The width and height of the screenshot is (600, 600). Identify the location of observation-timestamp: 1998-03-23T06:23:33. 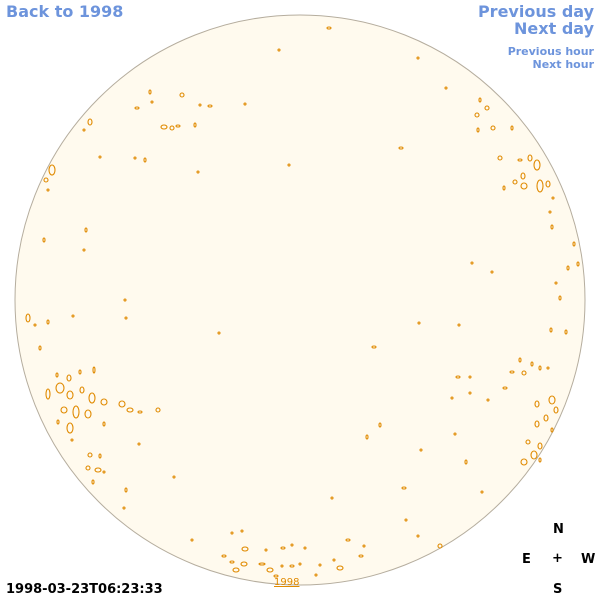
(84, 589).